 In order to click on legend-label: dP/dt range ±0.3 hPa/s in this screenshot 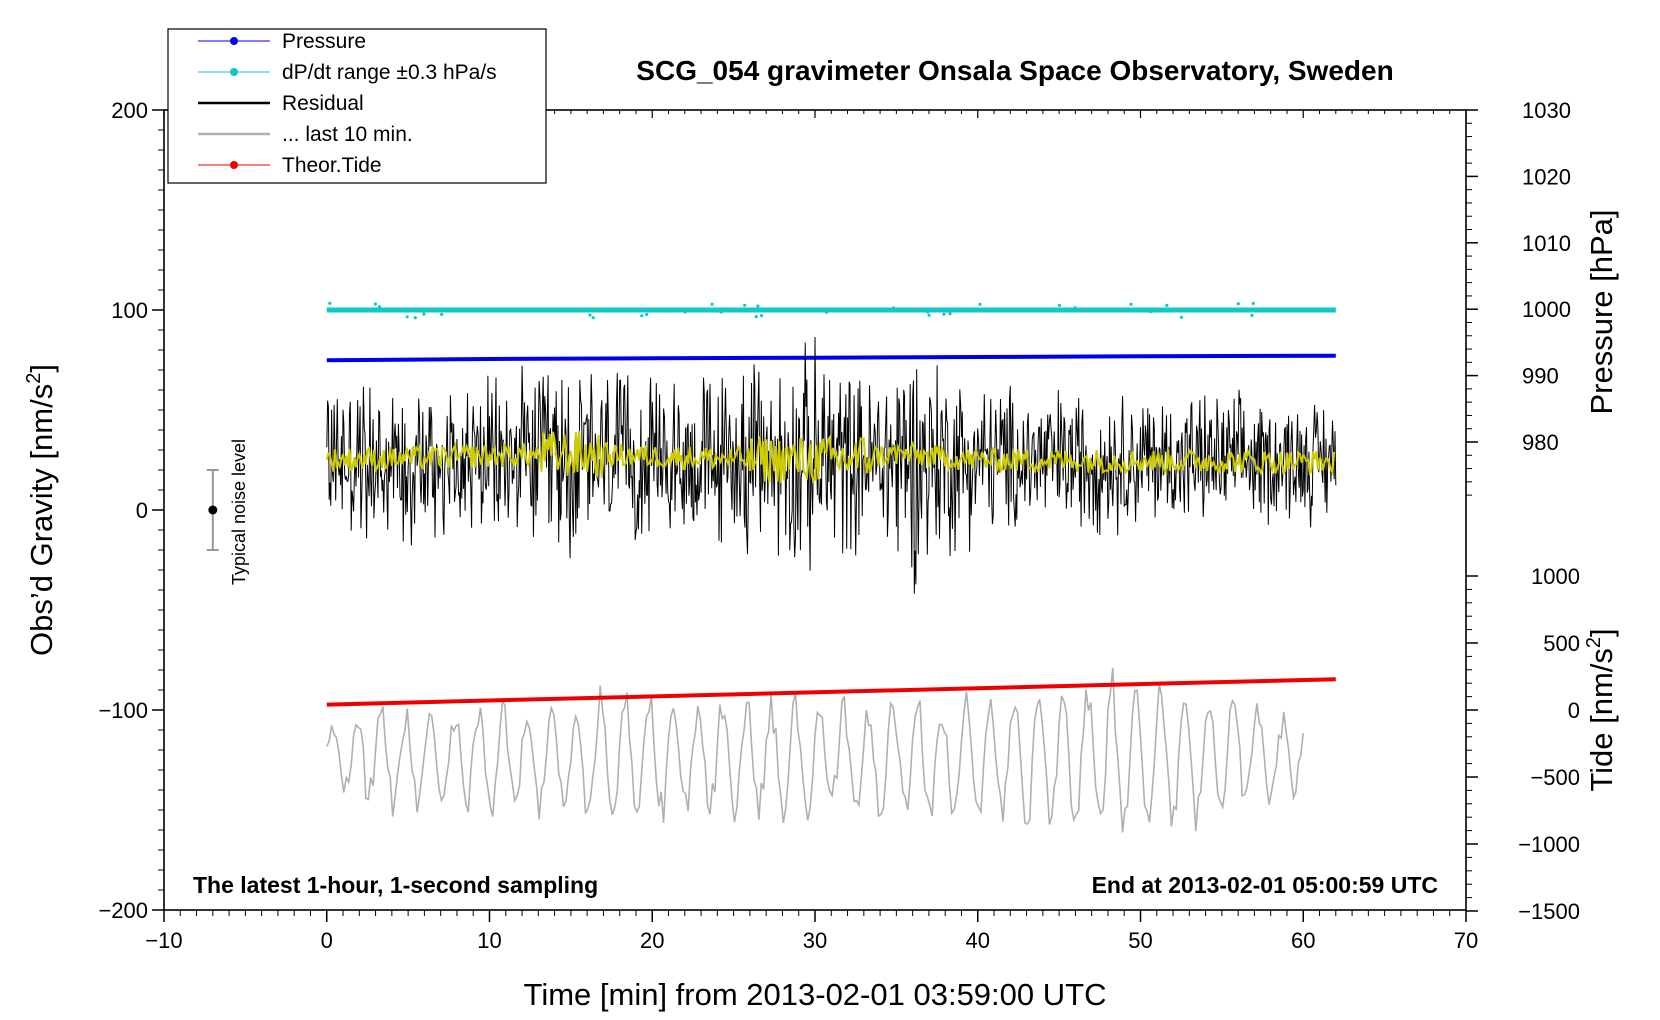, I will do `click(389, 72)`.